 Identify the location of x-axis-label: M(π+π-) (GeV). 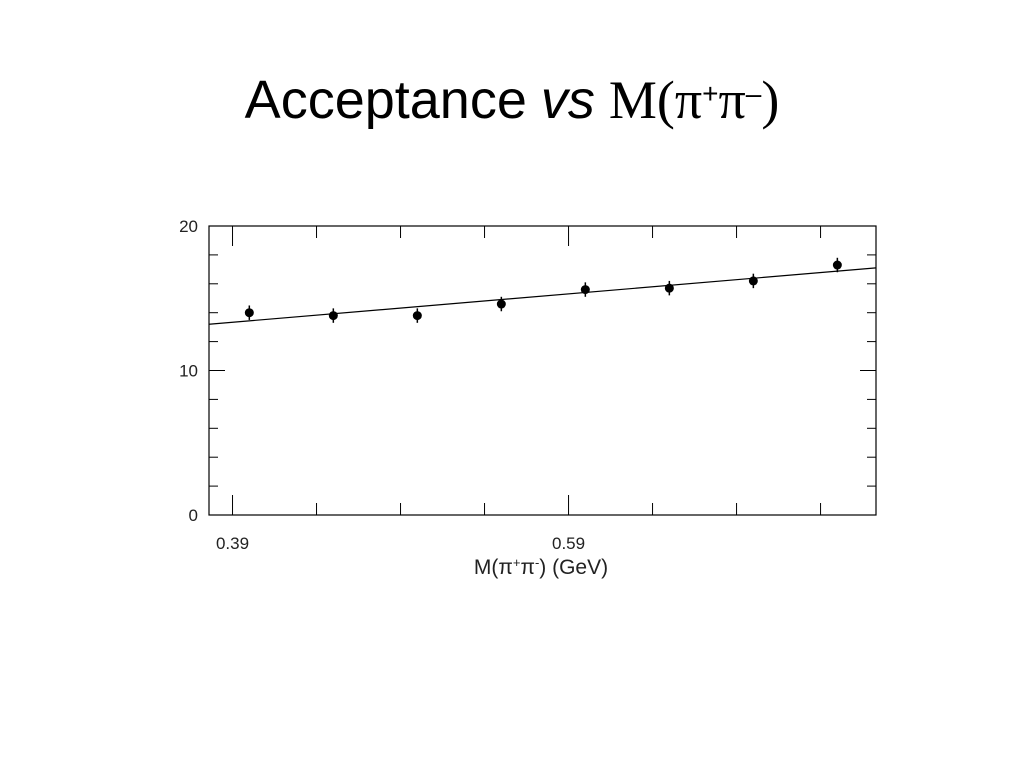
(541, 567).